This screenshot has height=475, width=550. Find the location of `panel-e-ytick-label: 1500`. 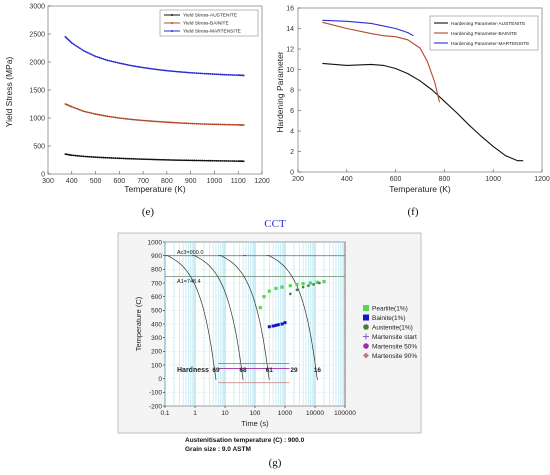

panel-e-ytick-label: 1500 is located at coordinates (37, 91).